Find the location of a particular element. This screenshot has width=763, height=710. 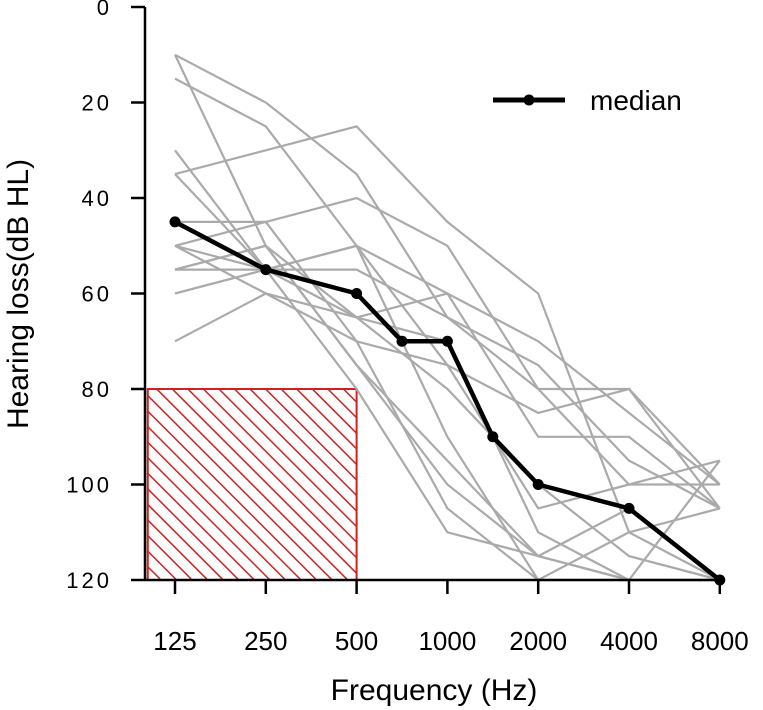

x-tick-label-500: 500 is located at coordinates (356, 641).